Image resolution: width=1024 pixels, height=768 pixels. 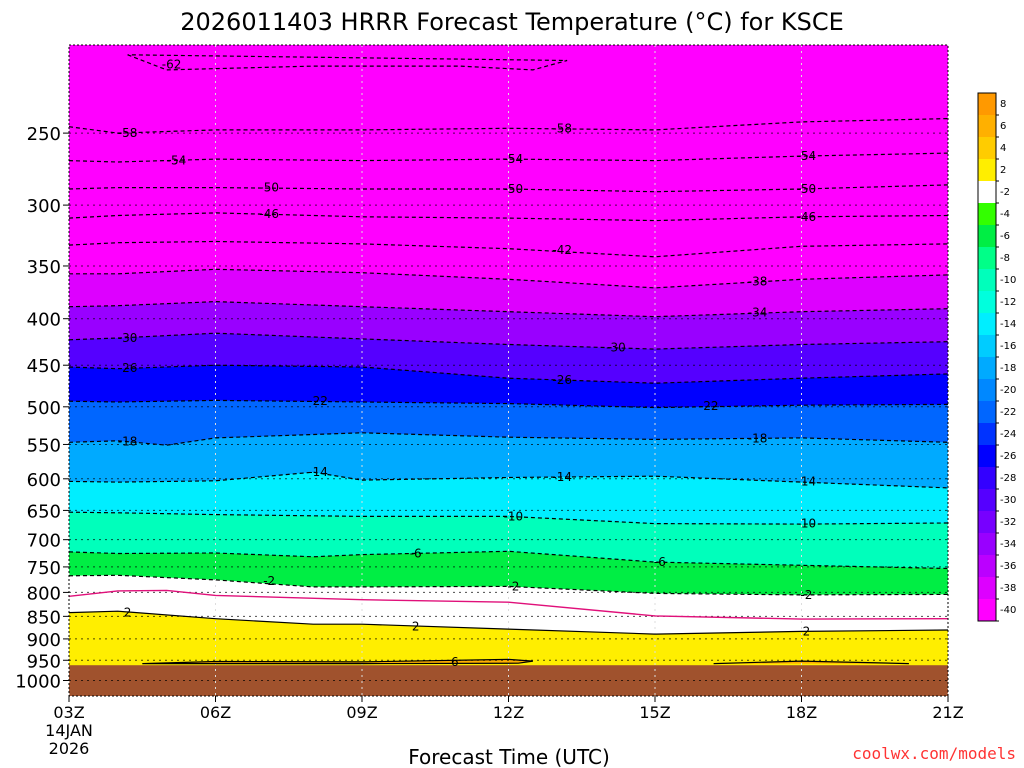 What do you see at coordinates (44, 267) in the screenshot?
I see `y-tick-label: 350` at bounding box center [44, 267].